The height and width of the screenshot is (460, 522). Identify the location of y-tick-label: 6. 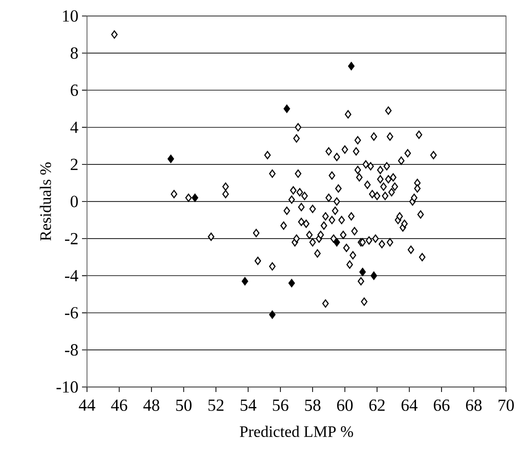
(74, 90).